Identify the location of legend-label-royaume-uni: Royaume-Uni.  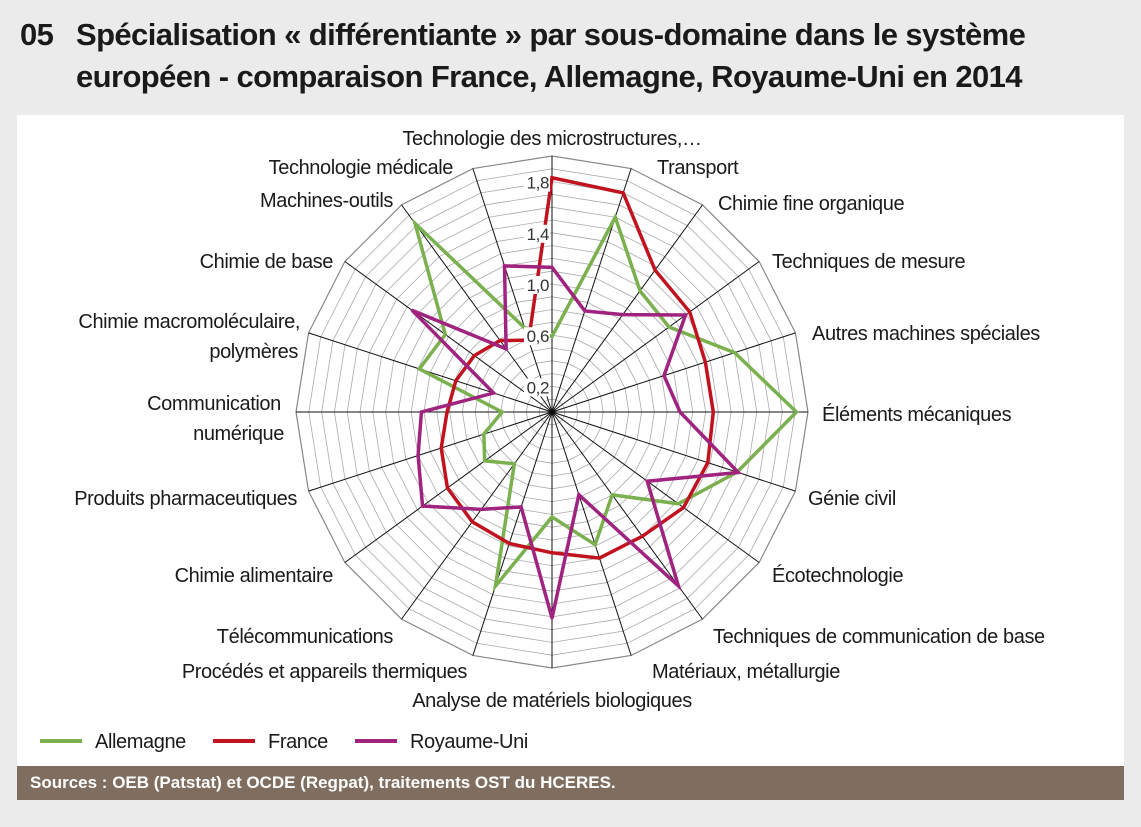
(469, 742).